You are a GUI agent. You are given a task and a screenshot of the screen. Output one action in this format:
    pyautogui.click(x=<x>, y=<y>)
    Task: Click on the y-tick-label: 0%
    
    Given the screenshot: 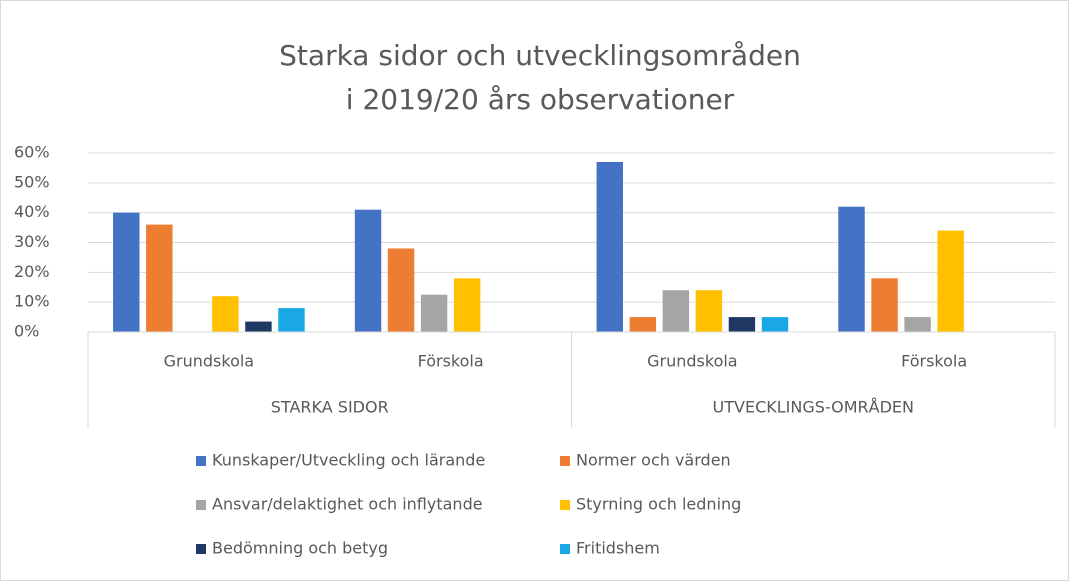 What is the action you would take?
    pyautogui.click(x=26, y=331)
    